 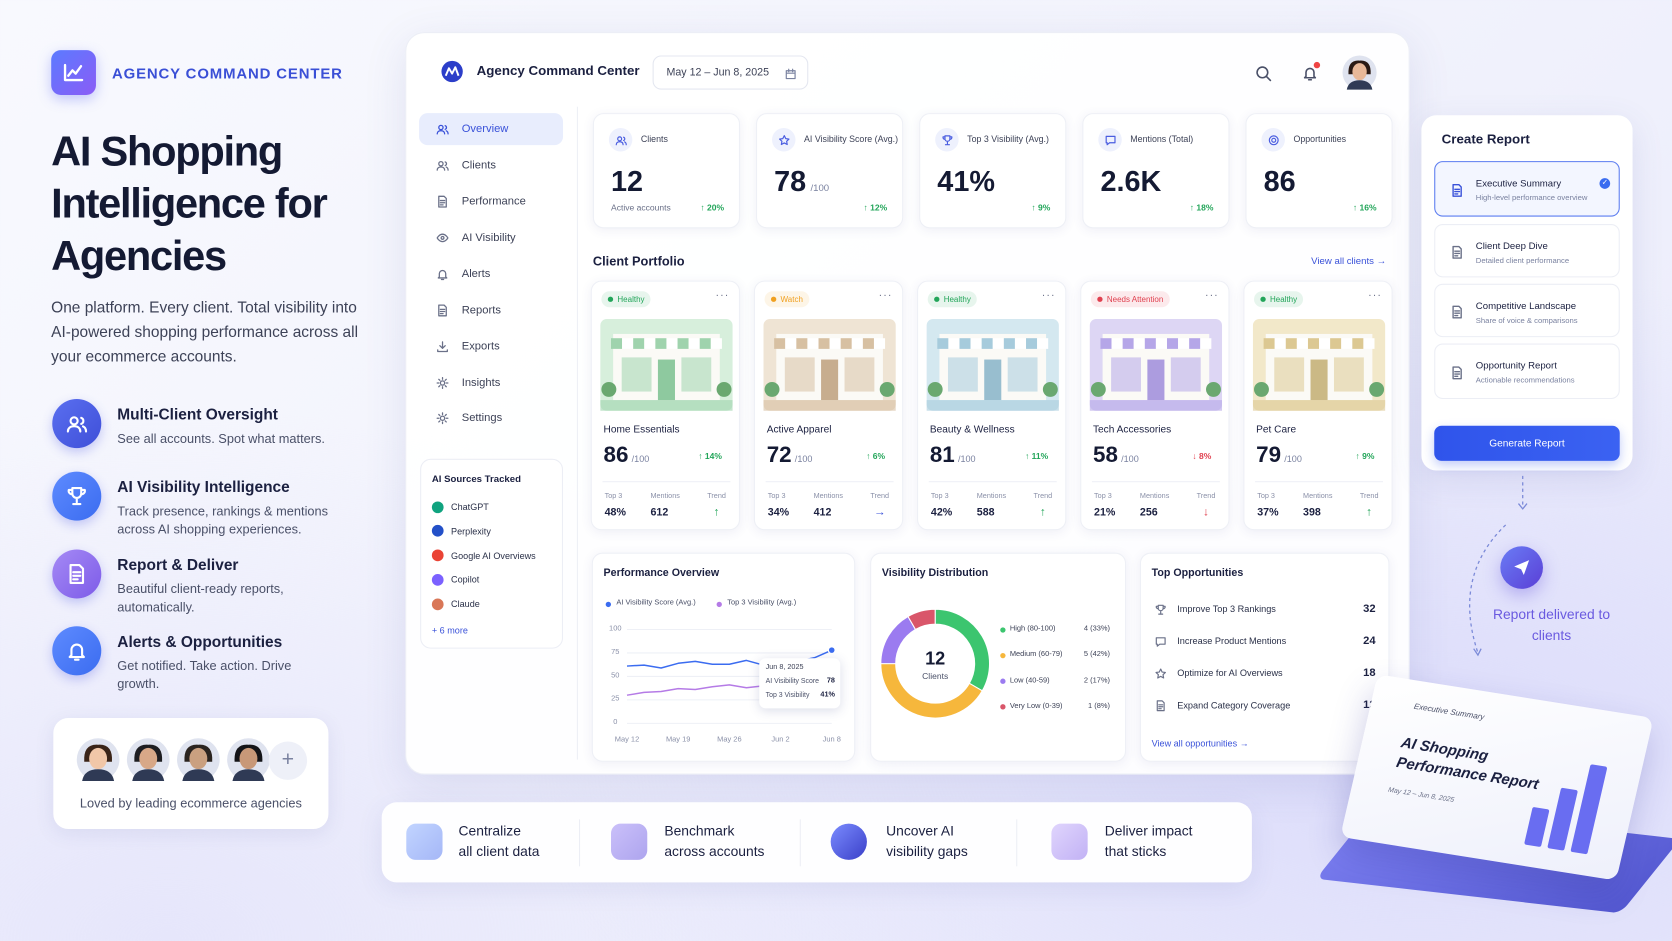 What do you see at coordinates (610, 299) in the screenshot?
I see `status-dot` at bounding box center [610, 299].